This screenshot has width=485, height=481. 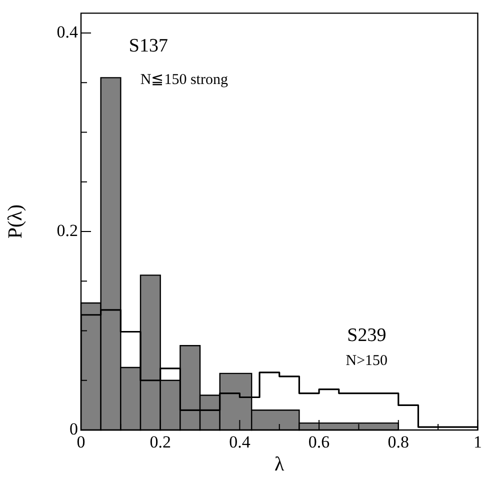 What do you see at coordinates (478, 442) in the screenshot?
I see `x-tick-label: 1` at bounding box center [478, 442].